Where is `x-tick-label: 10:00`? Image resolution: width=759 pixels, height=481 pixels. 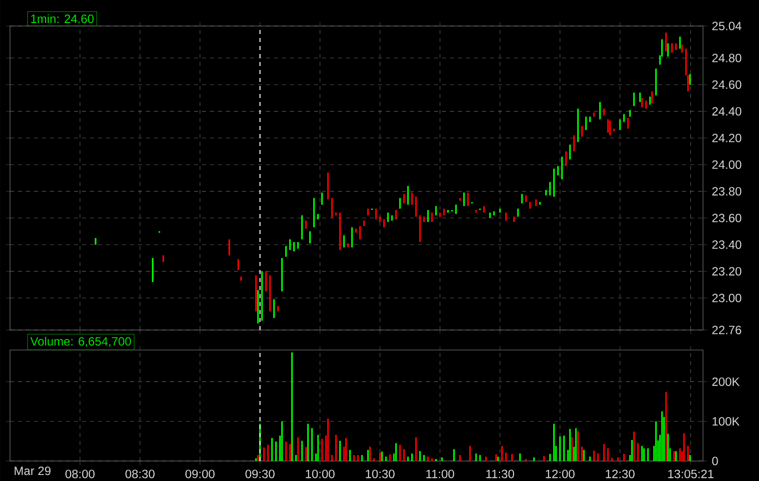 x-tick-label: 10:00 is located at coordinates (320, 474).